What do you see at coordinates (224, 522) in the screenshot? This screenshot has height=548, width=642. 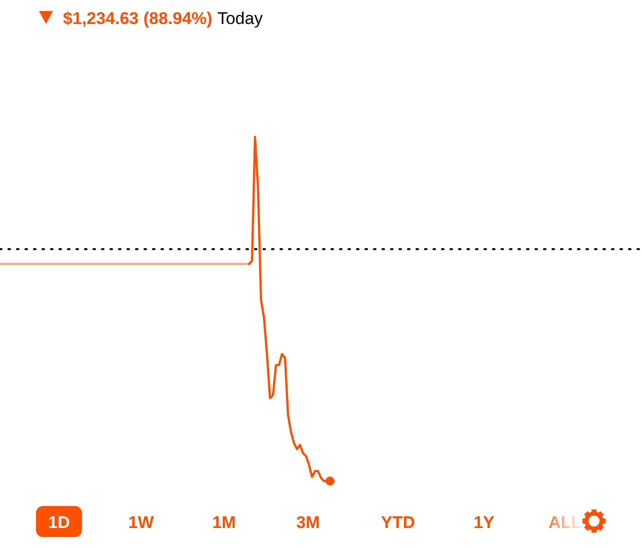 I see `text: 1M` at bounding box center [224, 522].